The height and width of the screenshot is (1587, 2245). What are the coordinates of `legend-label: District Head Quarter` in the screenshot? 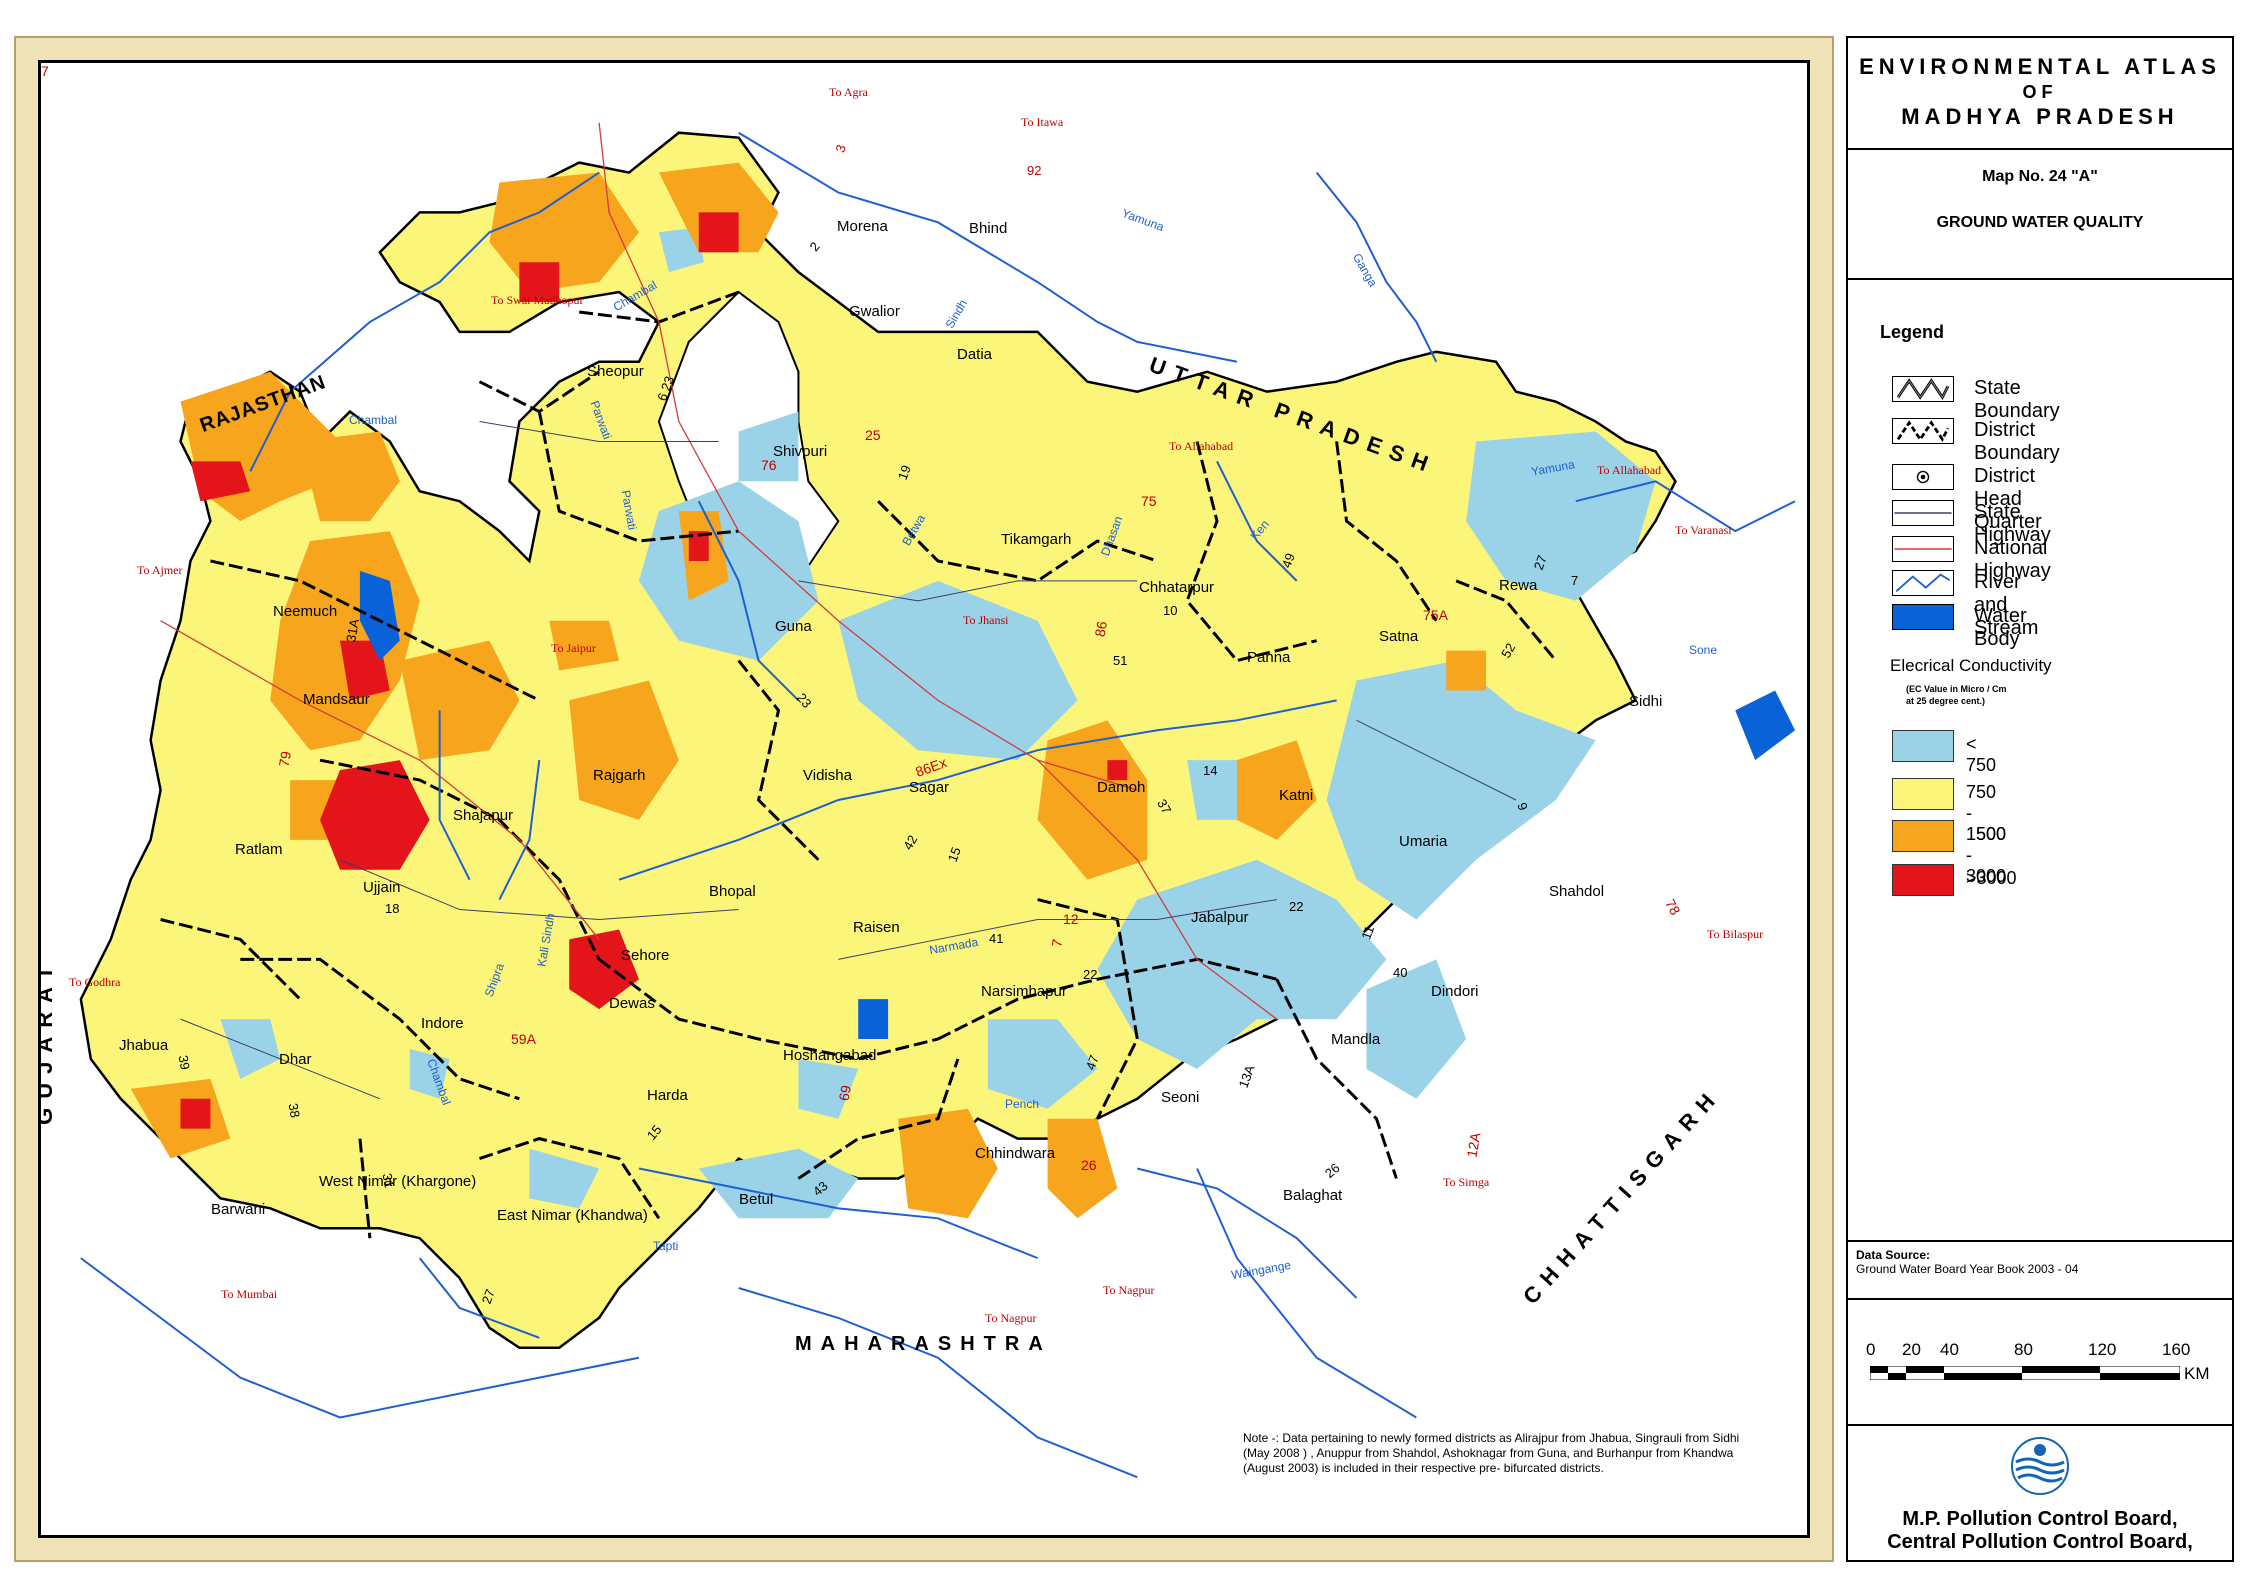 It's located at (2008, 499).